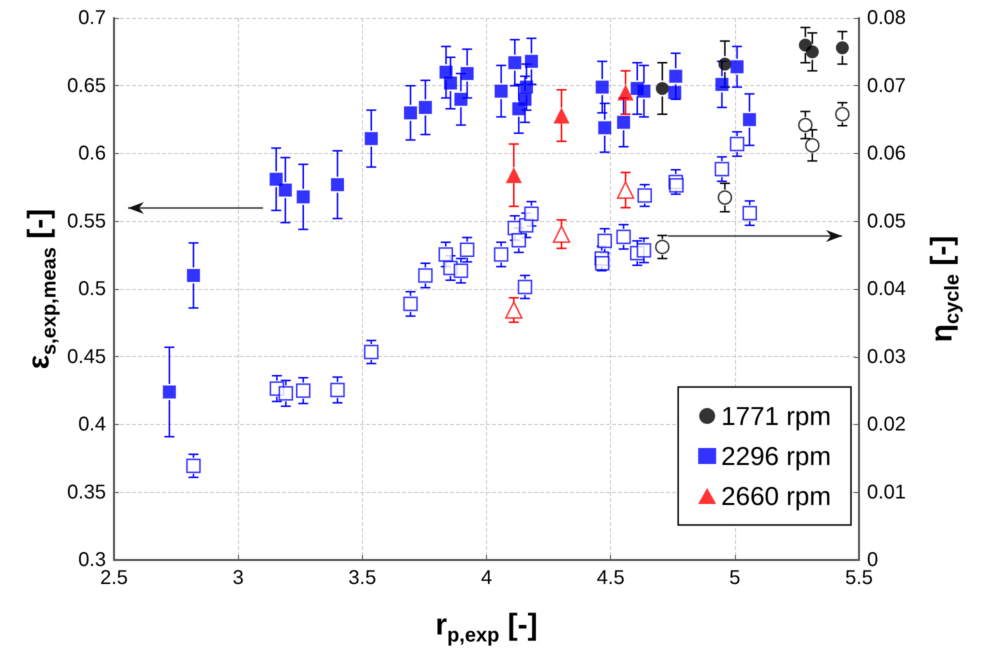  What do you see at coordinates (238, 578) in the screenshot?
I see `x-tick-label: 3` at bounding box center [238, 578].